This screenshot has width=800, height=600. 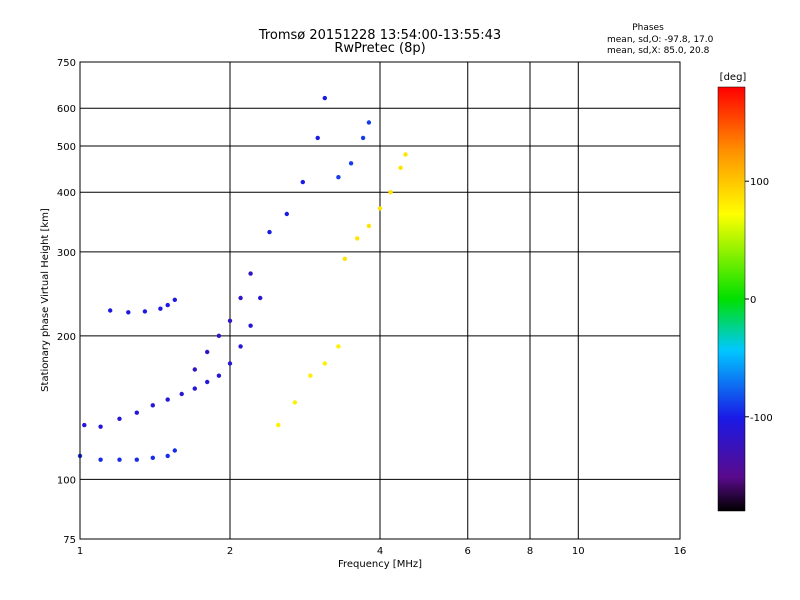 What do you see at coordinates (578, 551) in the screenshot?
I see `x-tick-label: 10` at bounding box center [578, 551].